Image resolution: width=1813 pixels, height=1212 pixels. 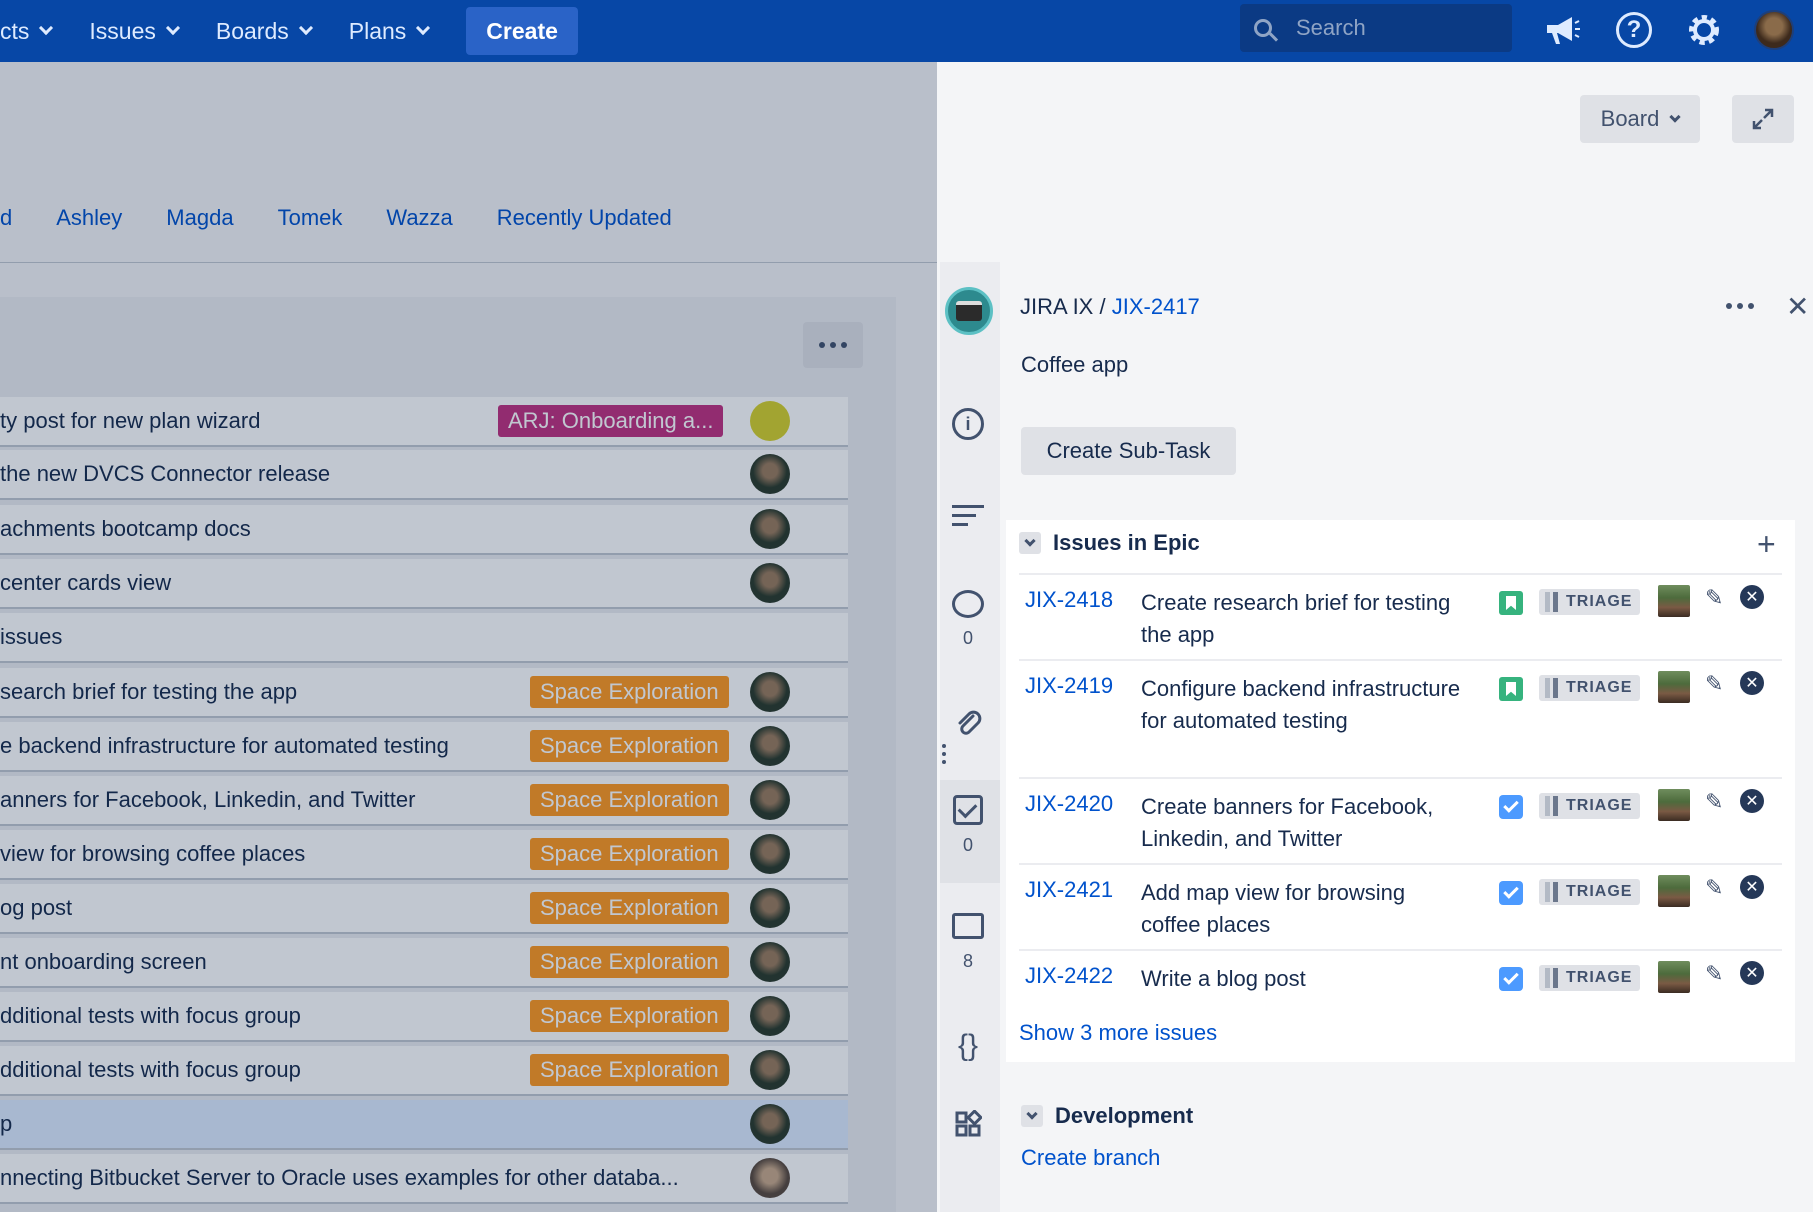 I want to click on rail-comments-button: 0, so click(x=968, y=619).